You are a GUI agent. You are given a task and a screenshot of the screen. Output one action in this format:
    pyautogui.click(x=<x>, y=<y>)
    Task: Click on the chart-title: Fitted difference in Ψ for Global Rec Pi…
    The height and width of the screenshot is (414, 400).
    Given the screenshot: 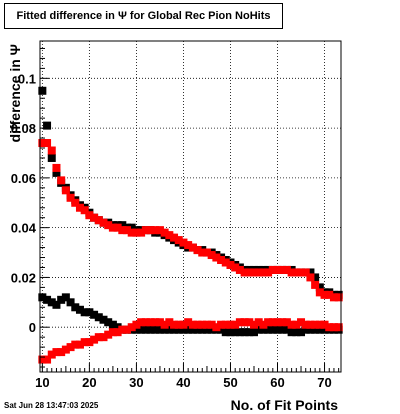 What is the action you would take?
    pyautogui.click(x=143, y=16)
    